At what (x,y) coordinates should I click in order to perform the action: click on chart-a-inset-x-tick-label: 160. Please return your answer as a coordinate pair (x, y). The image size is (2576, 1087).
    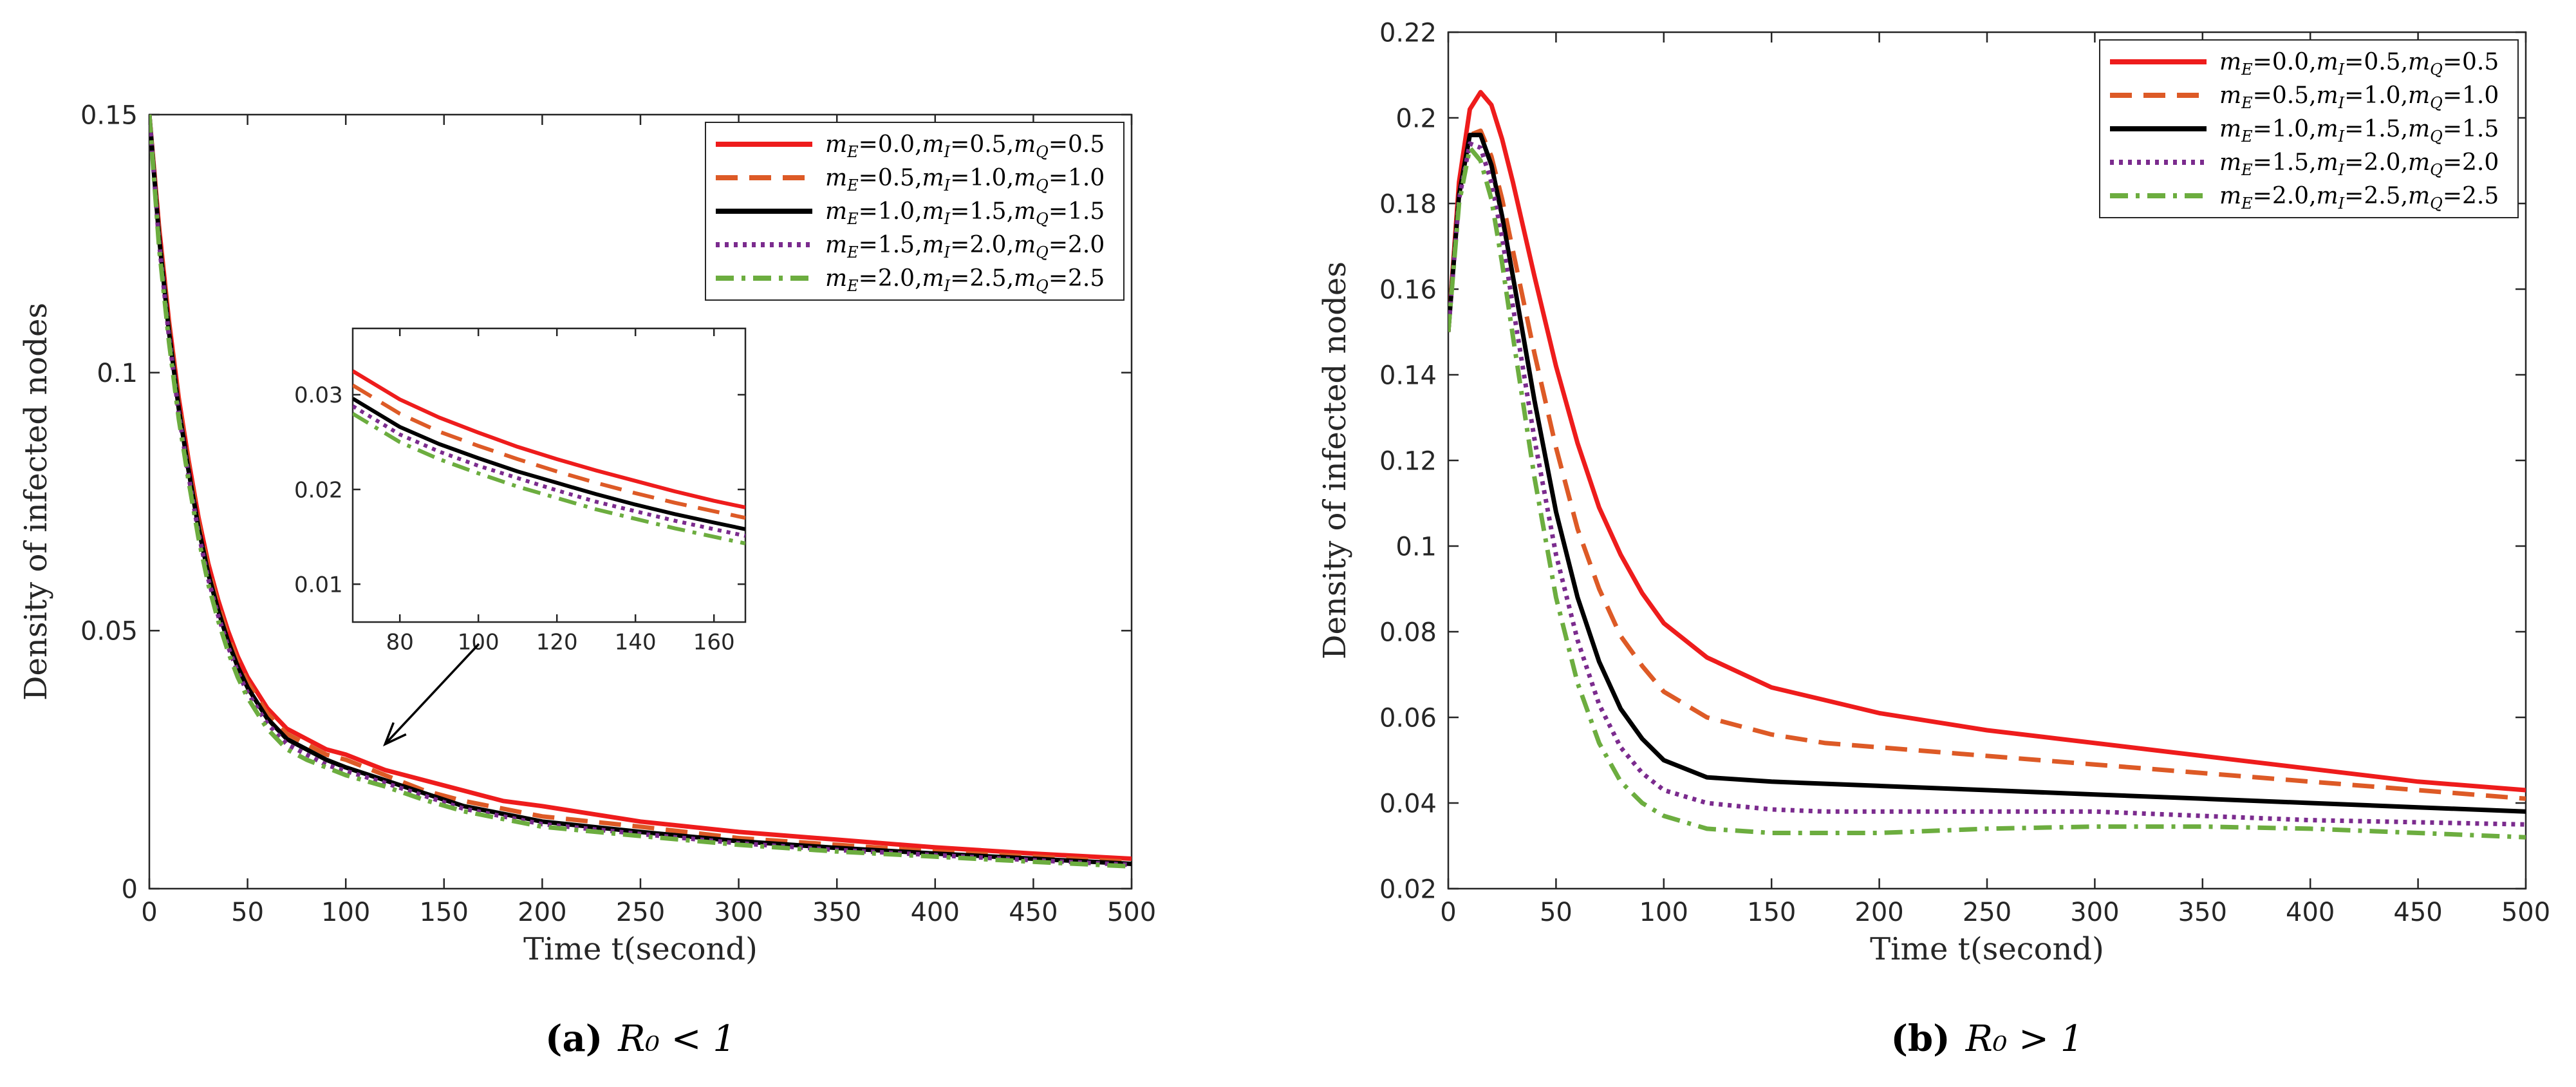
    Looking at the image, I should click on (714, 643).